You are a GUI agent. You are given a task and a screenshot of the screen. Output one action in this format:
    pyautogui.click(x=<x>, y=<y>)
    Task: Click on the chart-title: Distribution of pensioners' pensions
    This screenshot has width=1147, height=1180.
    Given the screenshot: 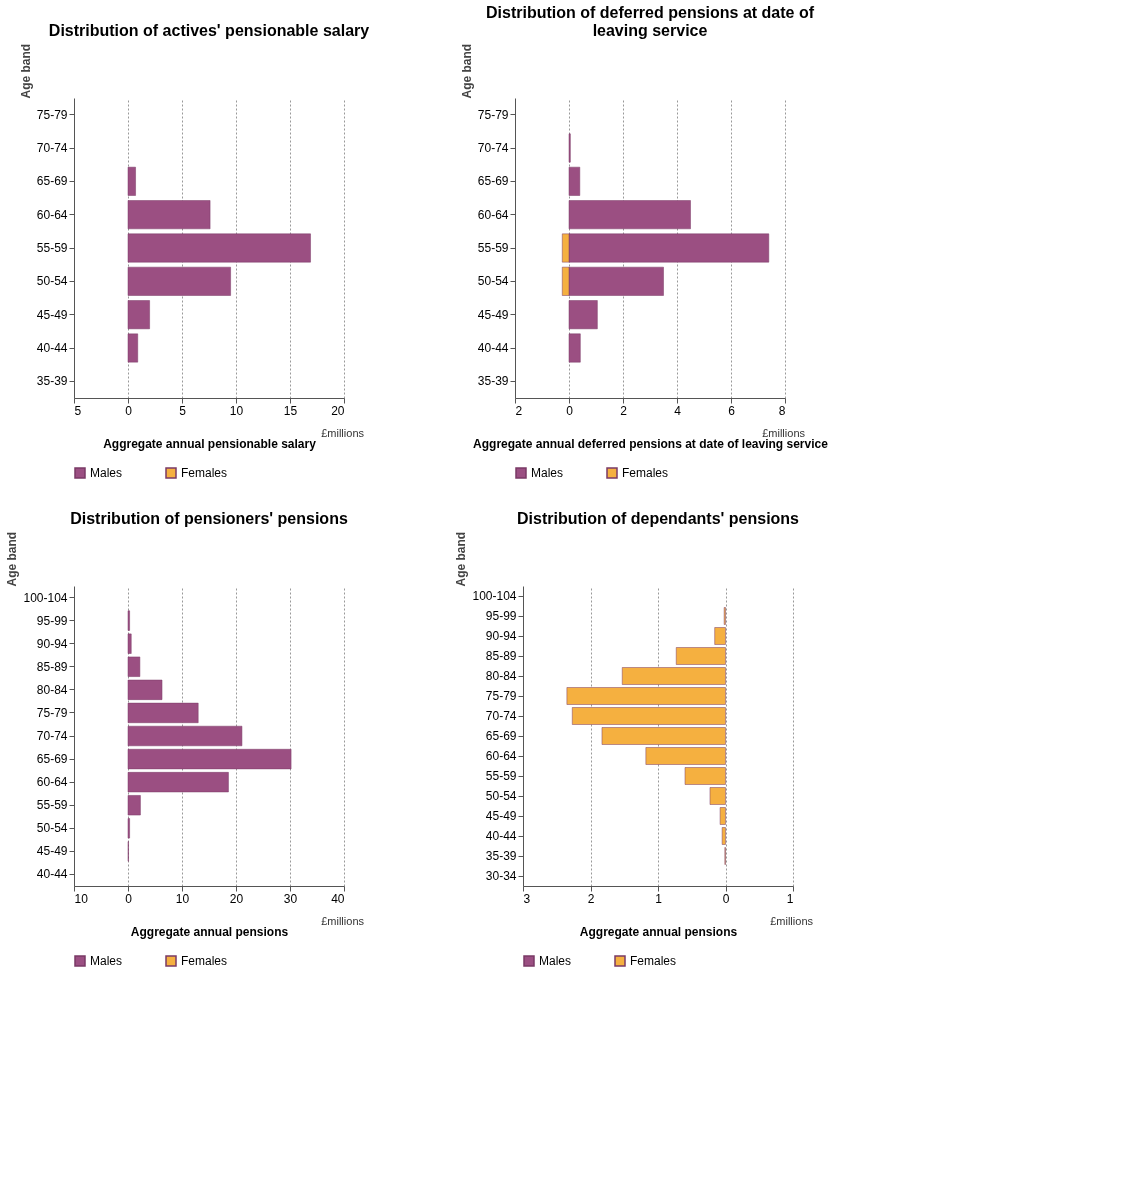 What is the action you would take?
    pyautogui.click(x=209, y=519)
    